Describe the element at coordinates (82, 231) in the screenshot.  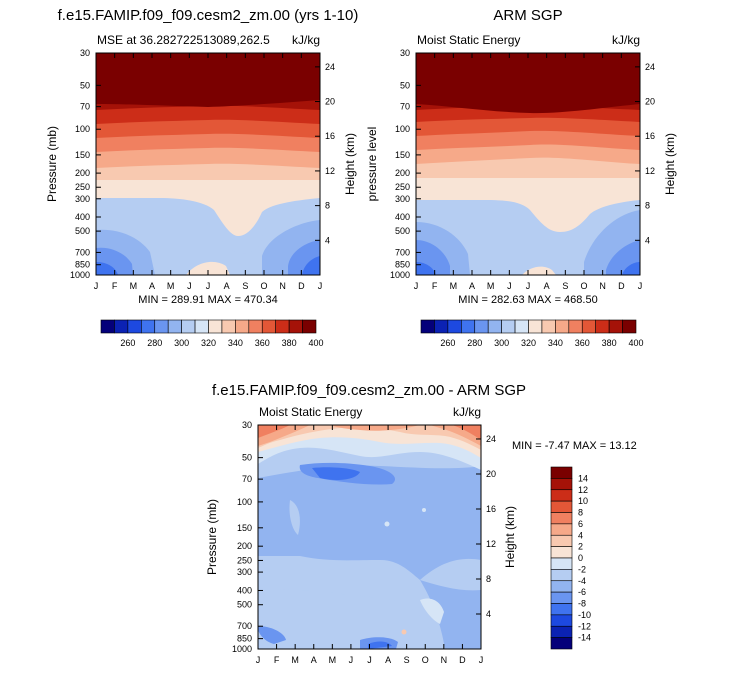
I see `y-tick-label: 500` at that location.